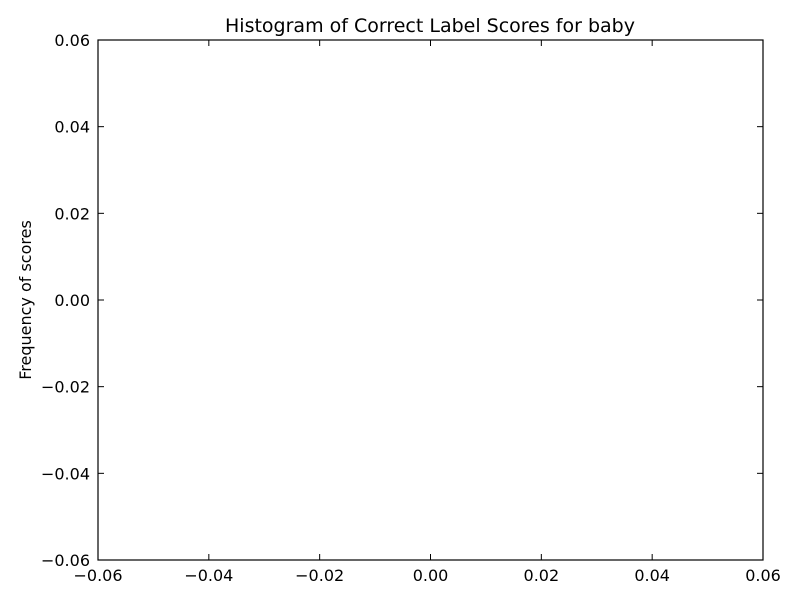 Image resolution: width=800 pixels, height=600 pixels. What do you see at coordinates (542, 575) in the screenshot?
I see `x-tick-label: 0.02` at bounding box center [542, 575].